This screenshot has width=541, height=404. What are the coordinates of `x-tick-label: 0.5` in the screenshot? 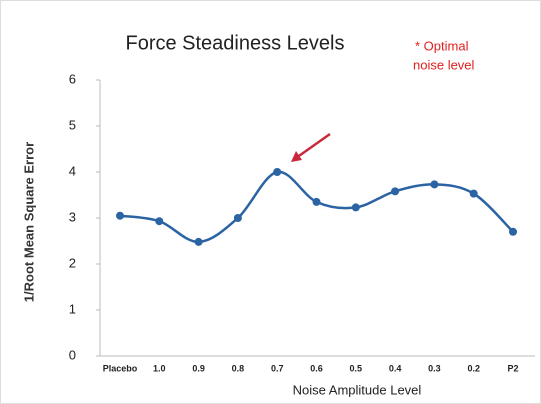 It's located at (356, 368).